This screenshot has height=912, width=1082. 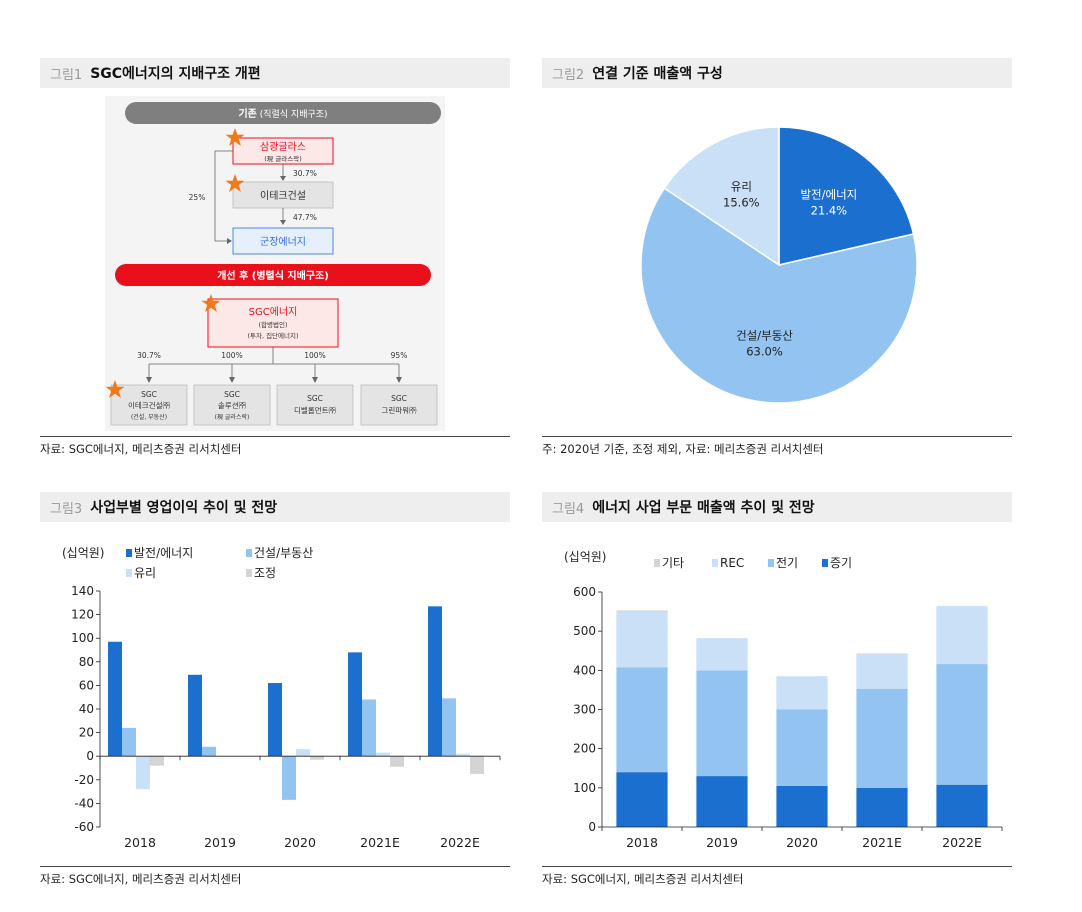 I want to click on figure2-number: 그림2, so click(x=568, y=75).